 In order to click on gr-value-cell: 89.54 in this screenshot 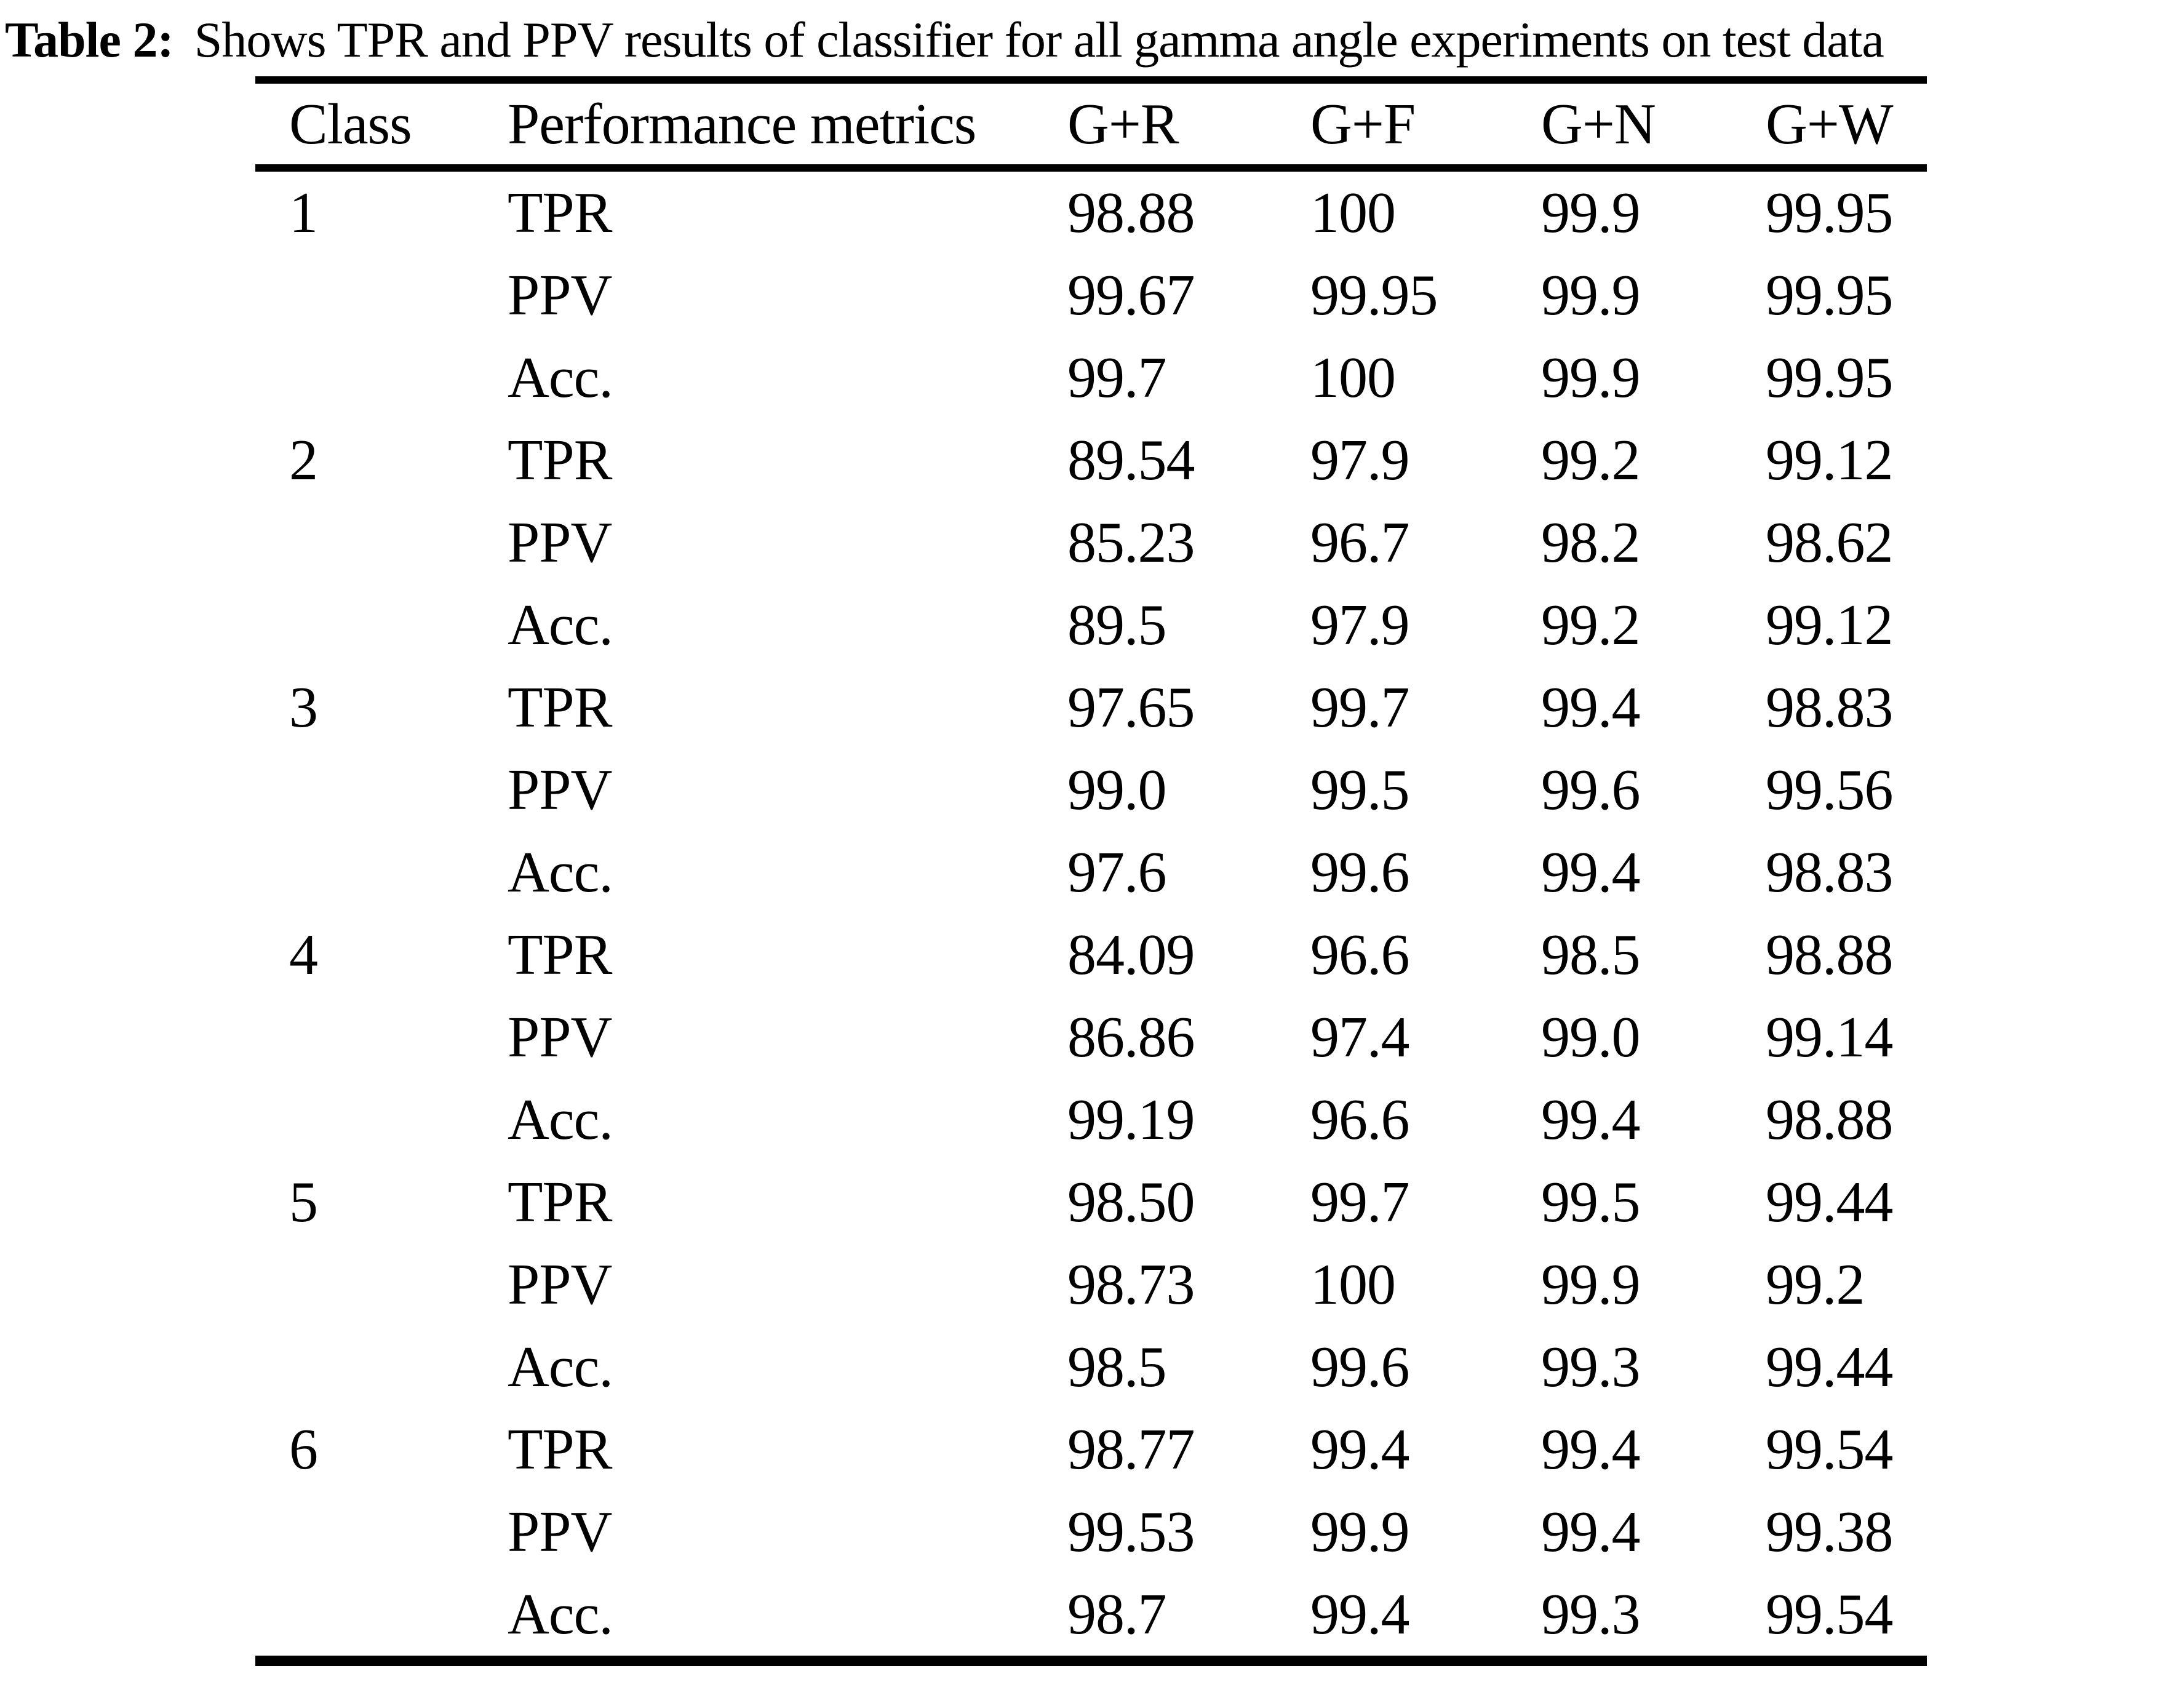, I will do `click(1131, 460)`.